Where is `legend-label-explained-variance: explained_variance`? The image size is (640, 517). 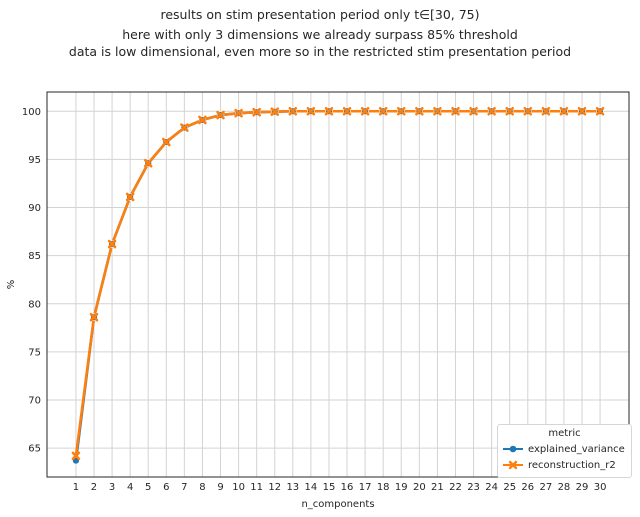 legend-label-explained-variance: explained_variance is located at coordinates (576, 449).